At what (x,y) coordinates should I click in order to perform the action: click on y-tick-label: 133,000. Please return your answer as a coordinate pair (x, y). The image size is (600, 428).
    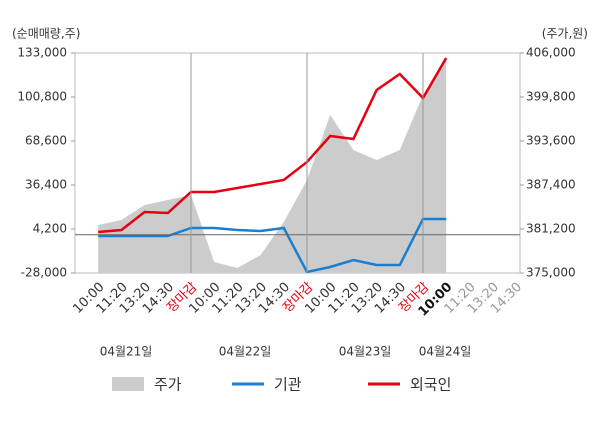
    Looking at the image, I should click on (42, 53).